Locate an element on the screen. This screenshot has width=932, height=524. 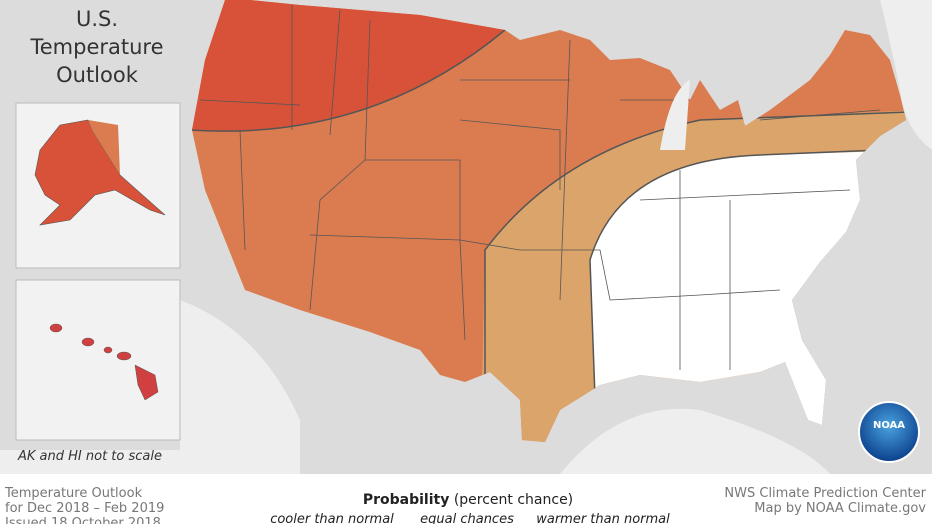
ocean is located at coordinates (150, 387).